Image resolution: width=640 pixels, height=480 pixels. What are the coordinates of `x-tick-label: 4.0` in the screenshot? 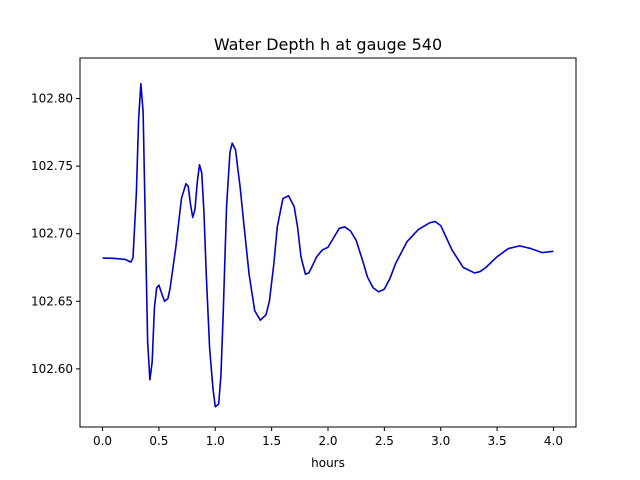 It's located at (553, 441).